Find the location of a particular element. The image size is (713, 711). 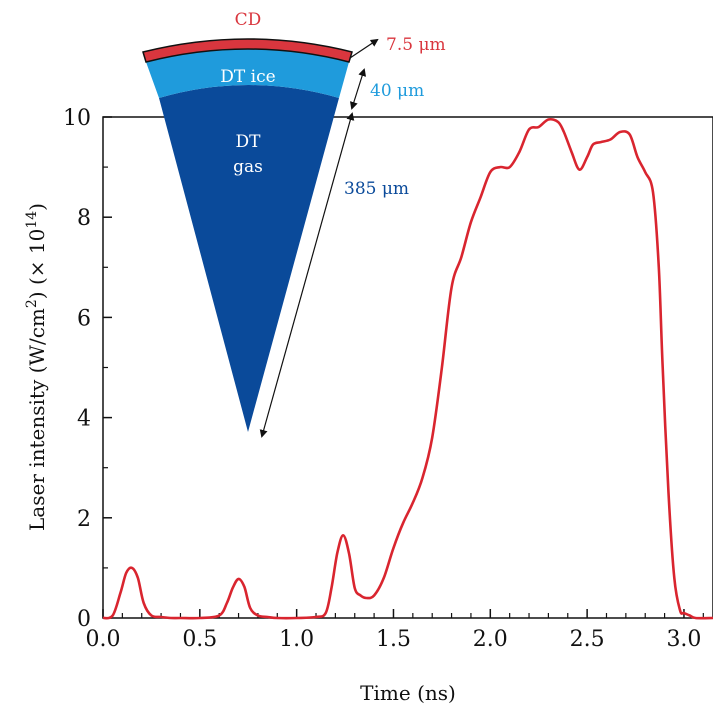

y-tick-label: 8 is located at coordinates (84, 218).